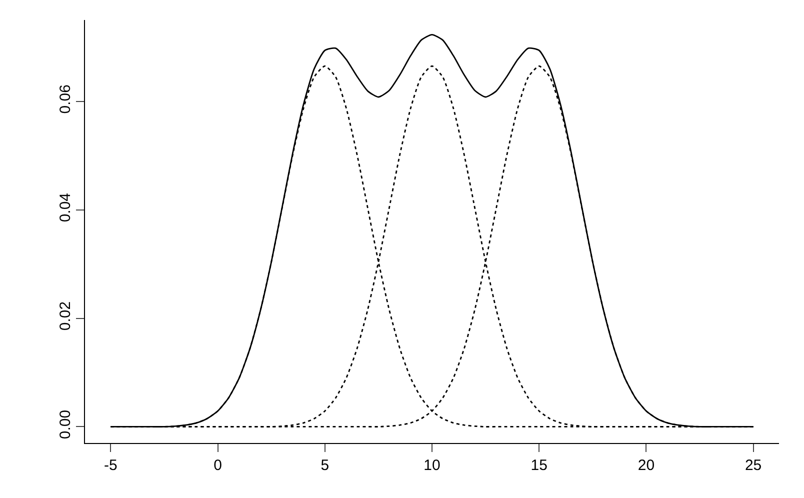 This screenshot has height=498, width=804. What do you see at coordinates (432, 465) in the screenshot?
I see `x-tick-label: 10` at bounding box center [432, 465].